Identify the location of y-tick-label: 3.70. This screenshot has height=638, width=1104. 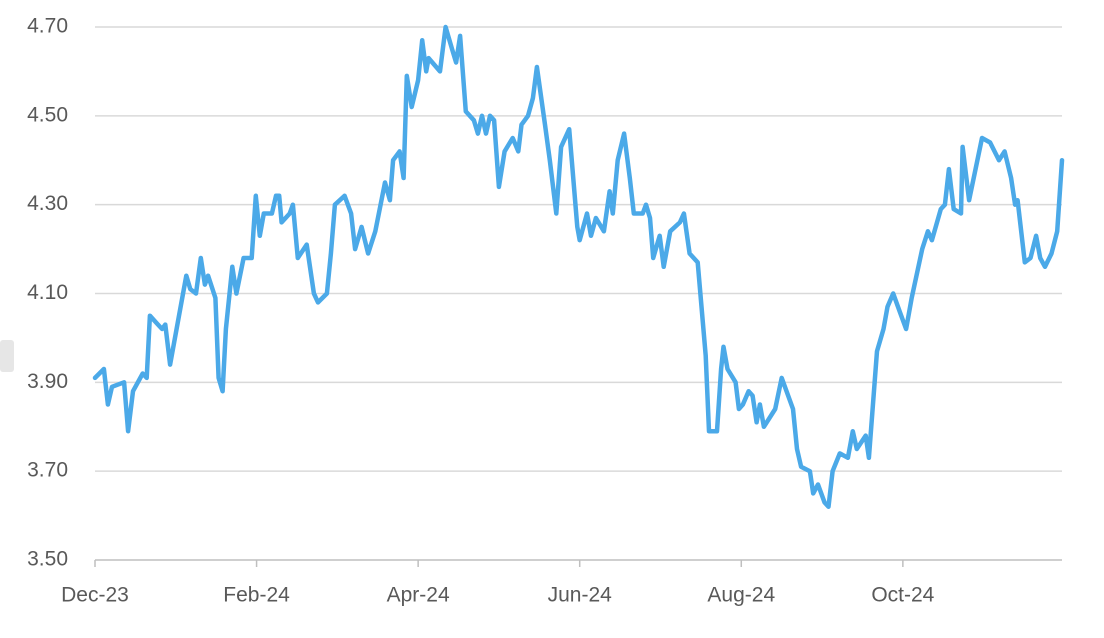
(47, 470).